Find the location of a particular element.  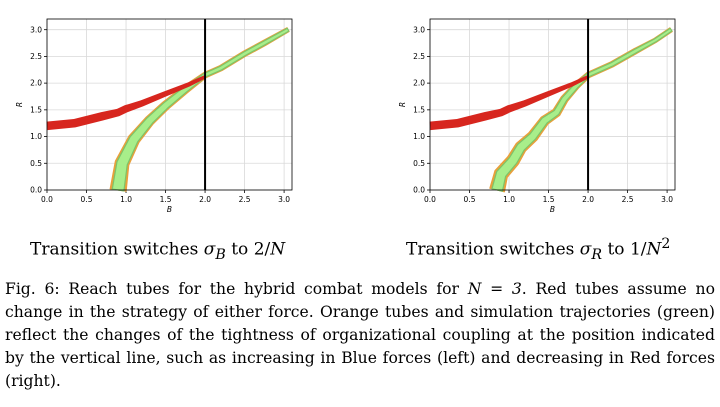

caption-math: N = 3 is located at coordinates (494, 289).